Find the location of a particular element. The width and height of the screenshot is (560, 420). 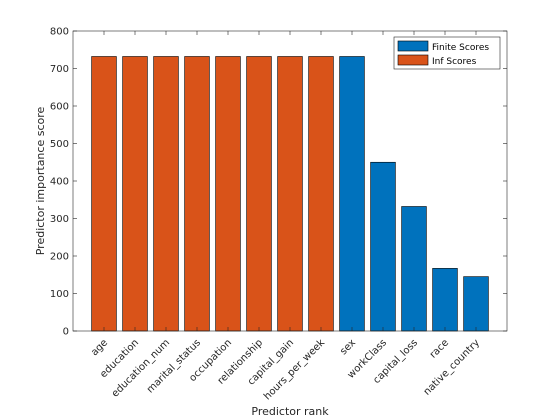

x-tick-label: marital_status is located at coordinates (174, 366).